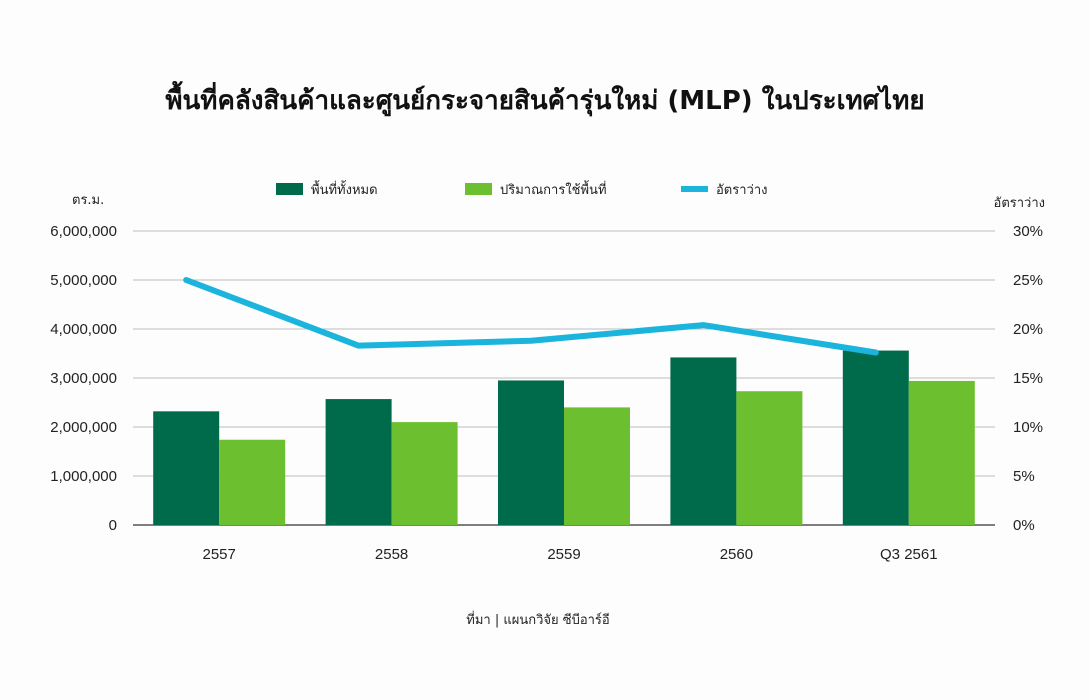 This screenshot has height=700, width=1090. Describe the element at coordinates (1019, 203) in the screenshot. I see `y-axis-right-label: อัตราว่าง` at that location.